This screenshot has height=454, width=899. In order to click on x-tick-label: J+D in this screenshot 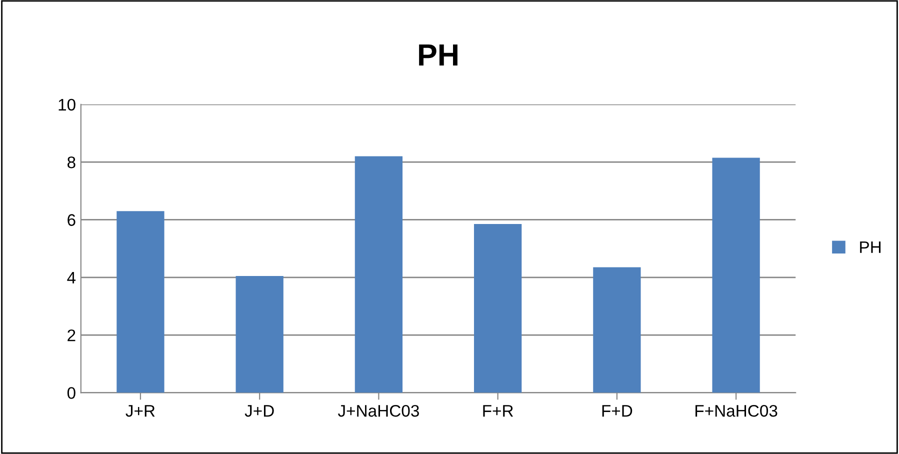, I will do `click(259, 411)`.